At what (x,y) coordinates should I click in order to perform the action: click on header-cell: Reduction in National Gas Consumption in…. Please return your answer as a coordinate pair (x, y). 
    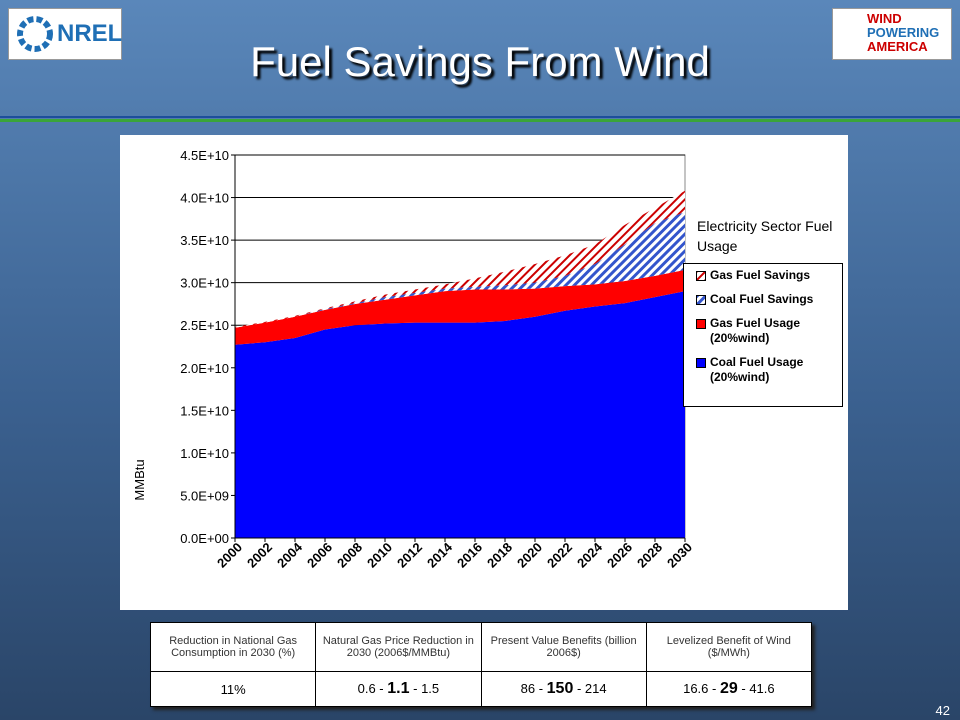
    Looking at the image, I should click on (233, 647).